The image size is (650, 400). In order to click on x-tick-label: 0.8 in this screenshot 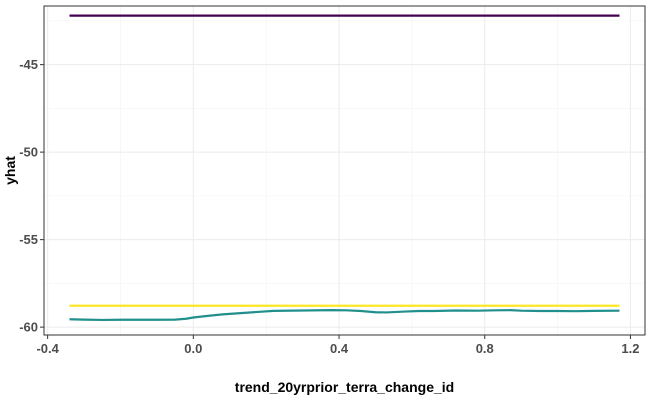, I will do `click(485, 348)`.